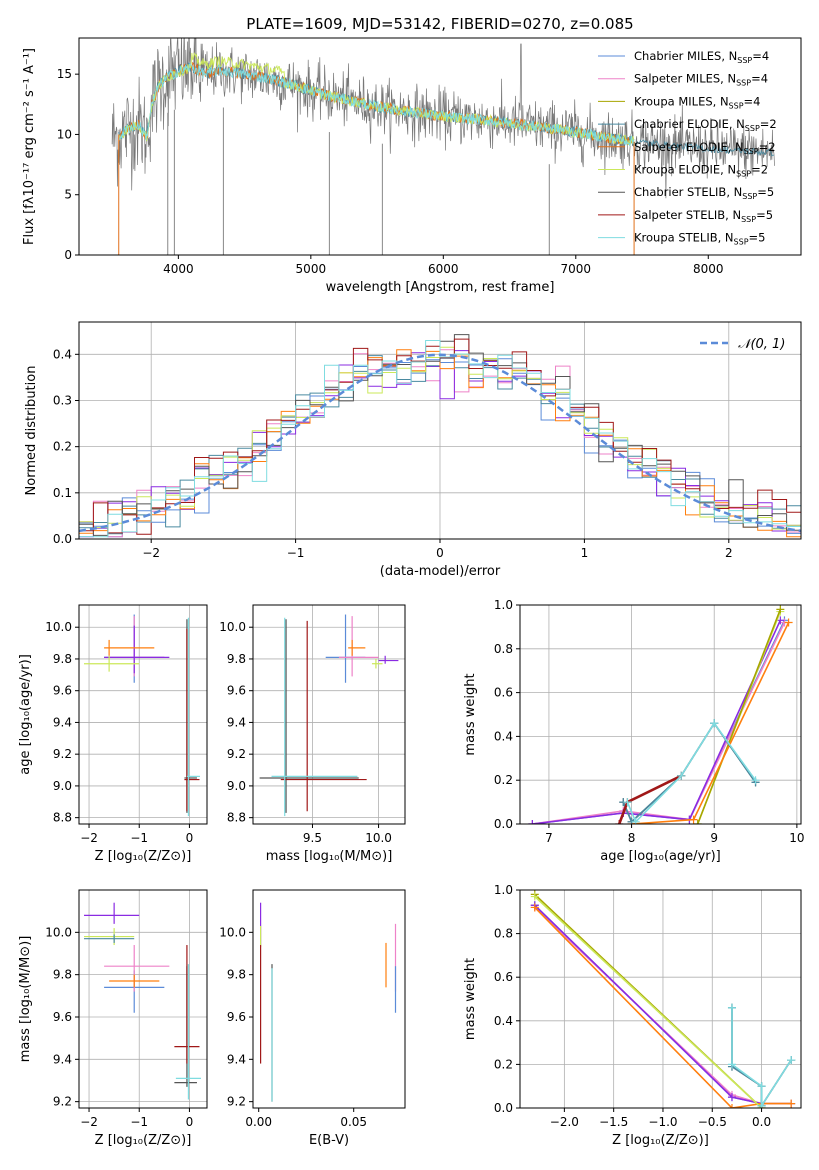 Image resolution: width=819 pixels, height=1170 pixels. Describe the element at coordinates (503, 605) in the screenshot. I see `y-tick-label: 1.0` at that location.